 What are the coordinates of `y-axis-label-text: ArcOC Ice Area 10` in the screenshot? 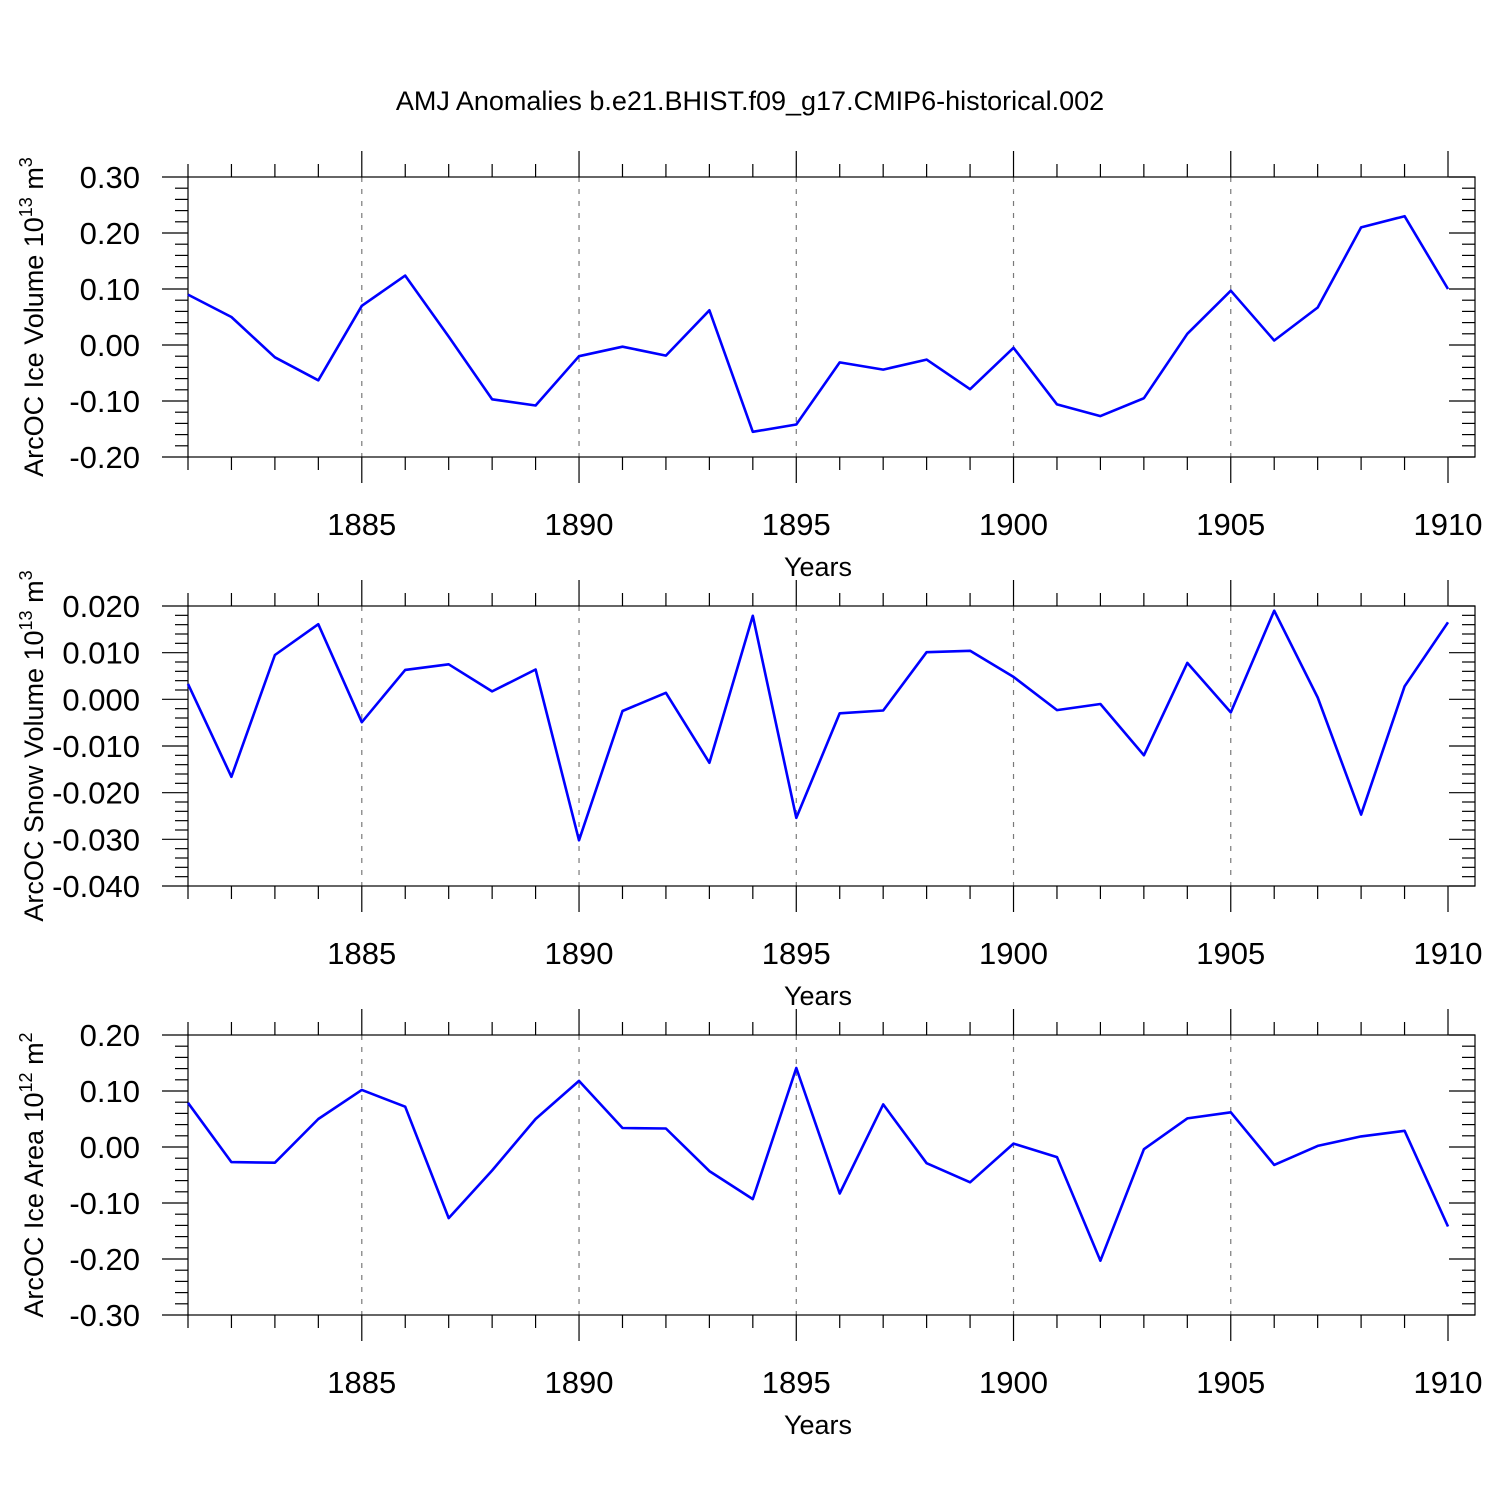 It's located at (34, 1204).